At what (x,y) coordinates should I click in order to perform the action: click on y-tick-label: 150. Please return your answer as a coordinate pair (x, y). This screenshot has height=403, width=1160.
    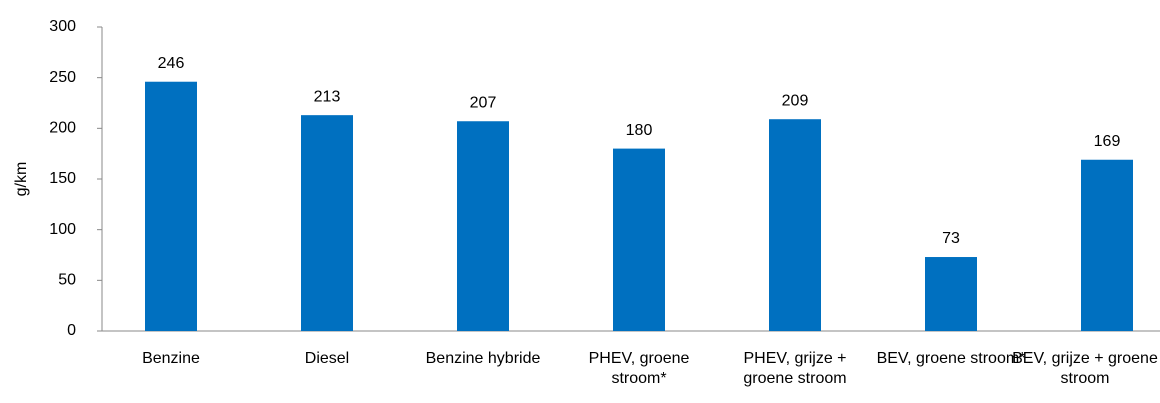
    Looking at the image, I should click on (62, 178).